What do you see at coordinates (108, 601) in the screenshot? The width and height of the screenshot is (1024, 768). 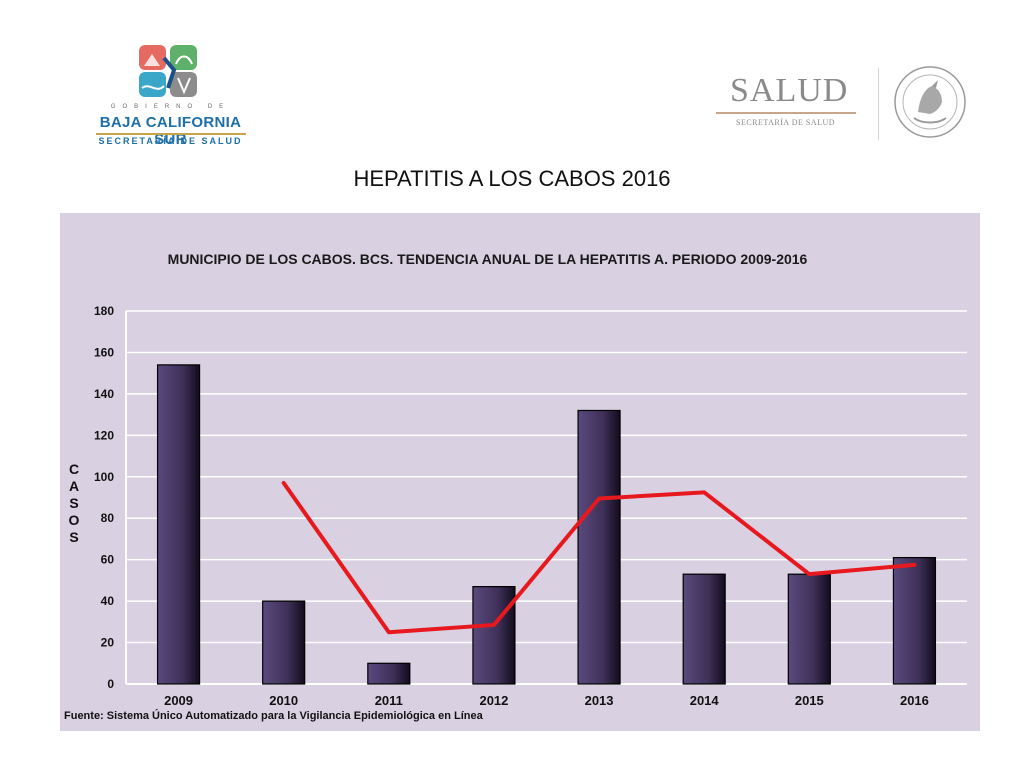 I see `y-tick-label: 40` at bounding box center [108, 601].